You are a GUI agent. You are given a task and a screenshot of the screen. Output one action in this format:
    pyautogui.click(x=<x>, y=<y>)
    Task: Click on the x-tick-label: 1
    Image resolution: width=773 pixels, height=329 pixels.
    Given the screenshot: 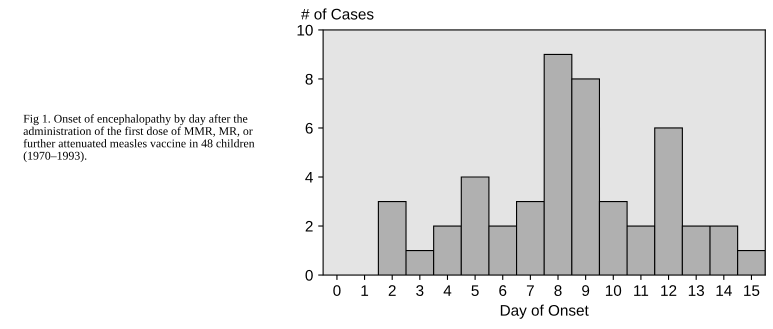 What is the action you would take?
    pyautogui.click(x=364, y=290)
    